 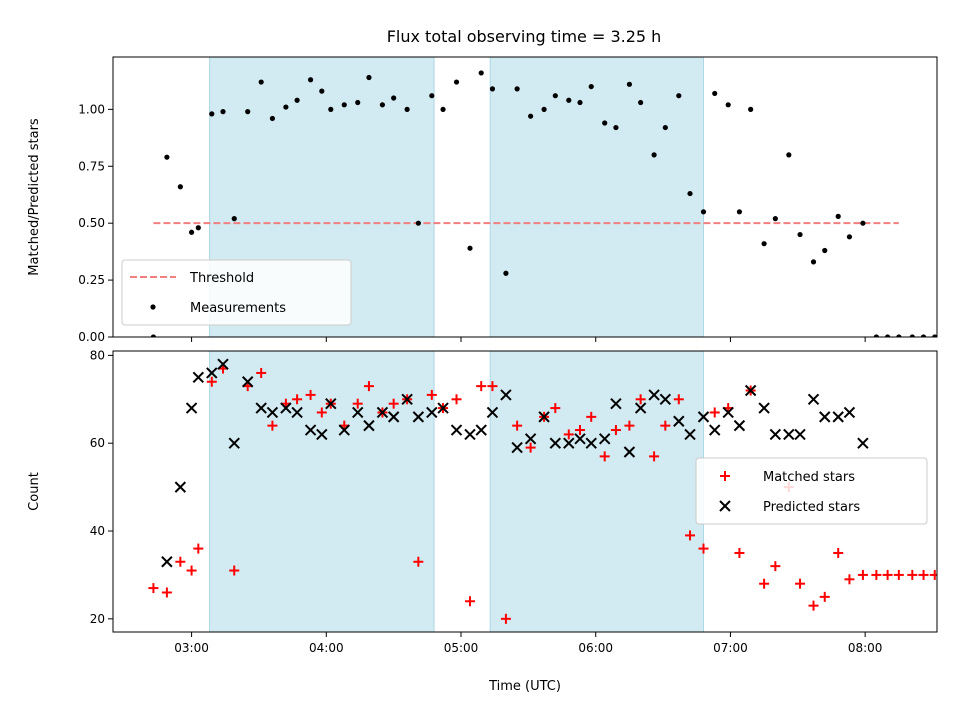 I want to click on y-tick-label: 40, so click(x=97, y=531).